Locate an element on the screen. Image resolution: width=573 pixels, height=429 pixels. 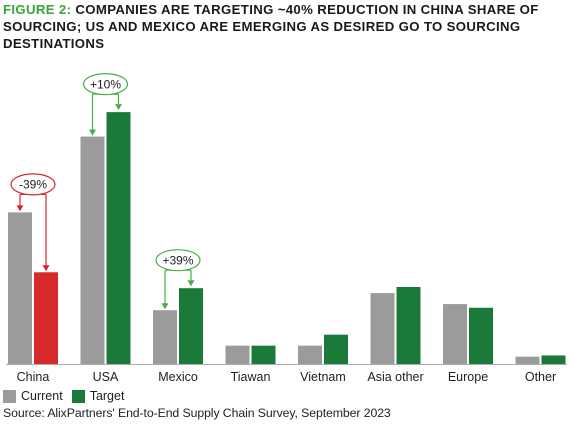
bar-target-other is located at coordinates (553, 359).